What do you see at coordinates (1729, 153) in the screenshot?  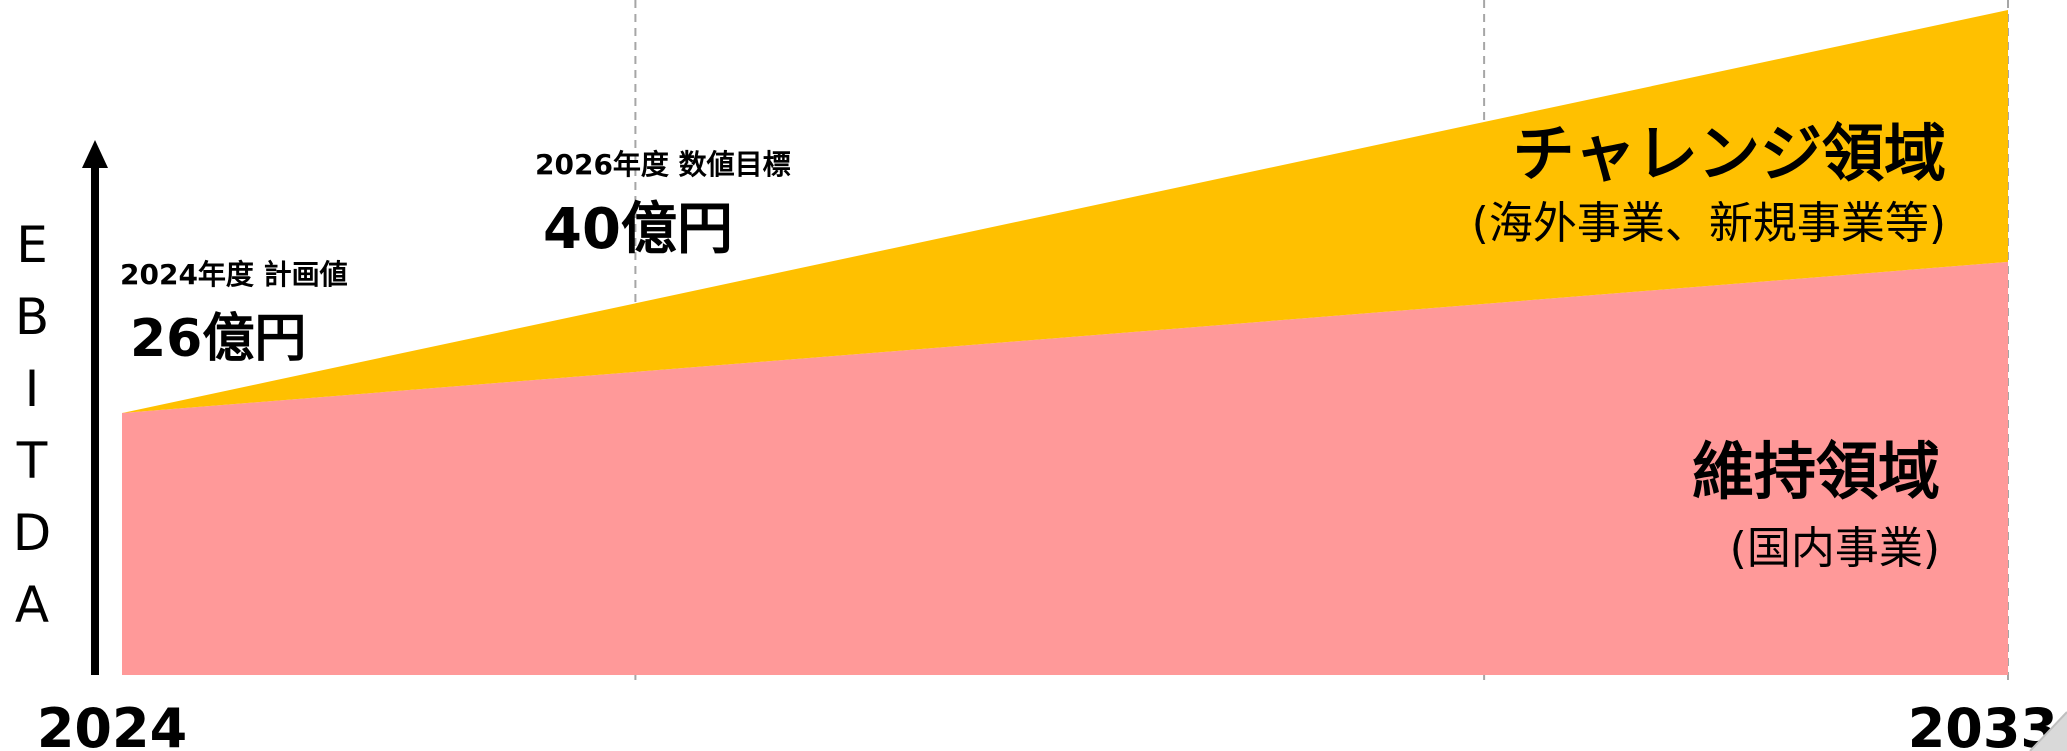 I see `series-label-challenge: チャレンジ領域` at bounding box center [1729, 153].